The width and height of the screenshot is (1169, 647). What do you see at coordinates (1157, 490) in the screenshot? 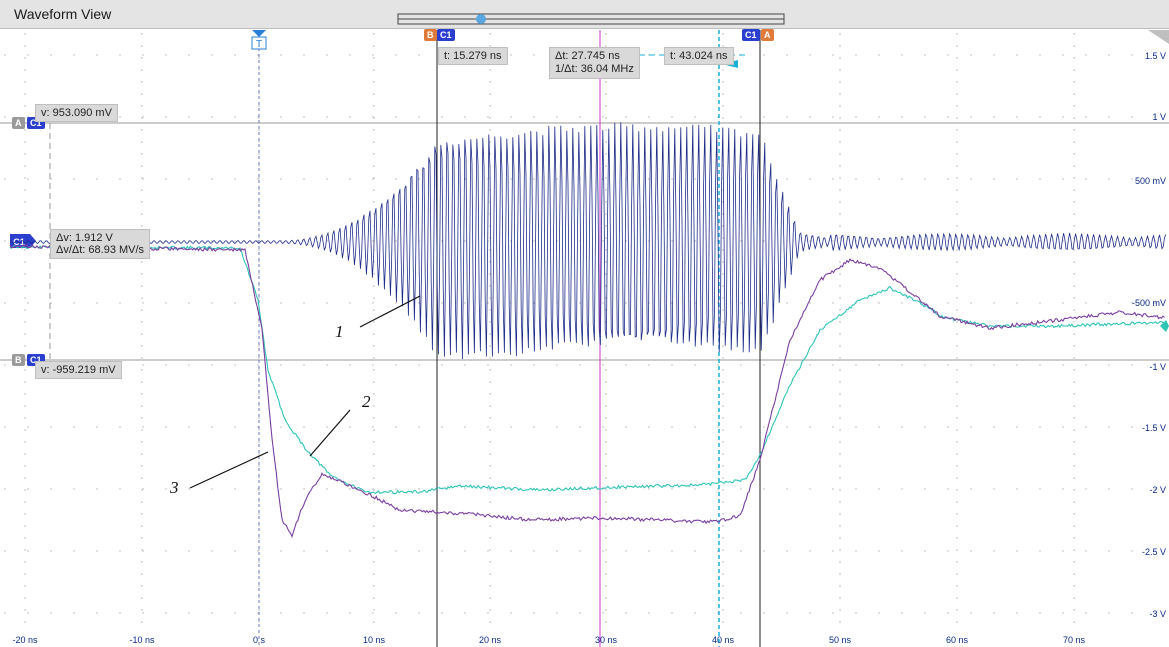
I see `y-label-neg2v: -2 V` at bounding box center [1157, 490].